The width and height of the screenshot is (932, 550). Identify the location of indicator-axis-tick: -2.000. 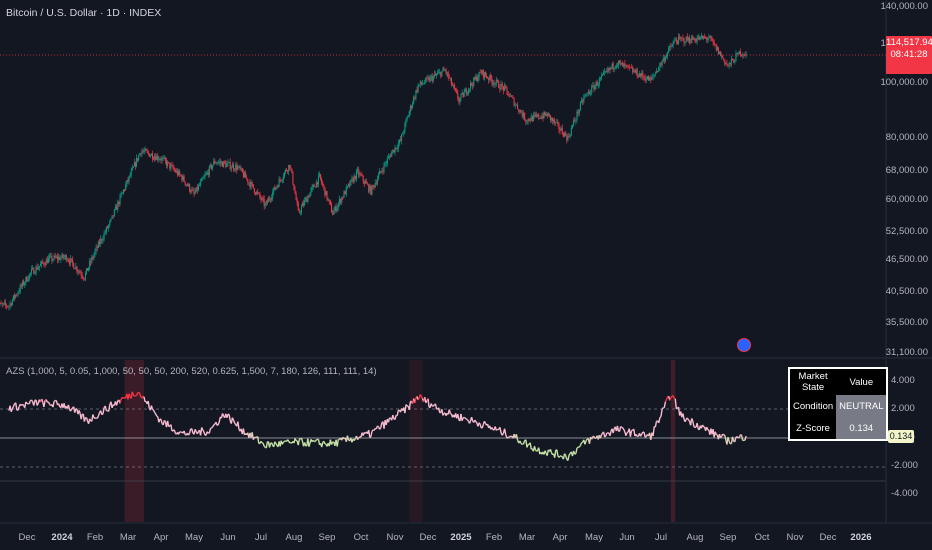
(904, 465).